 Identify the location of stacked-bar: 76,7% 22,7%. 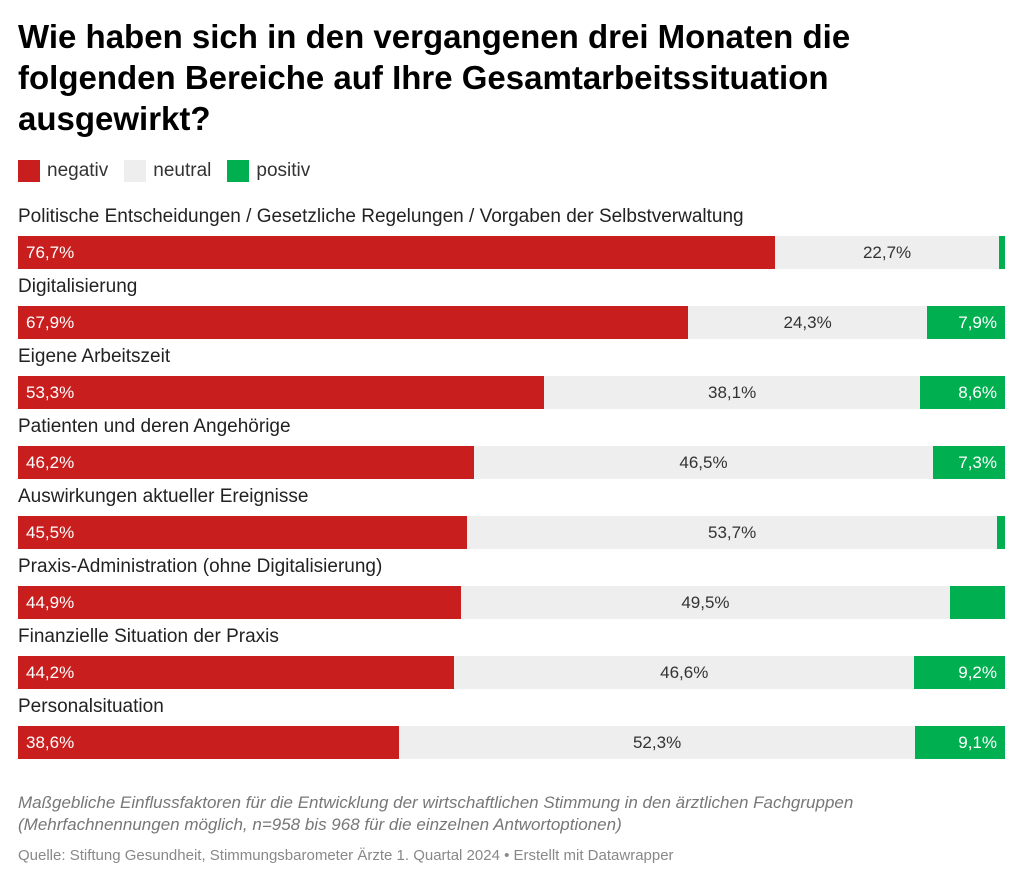
(511, 252).